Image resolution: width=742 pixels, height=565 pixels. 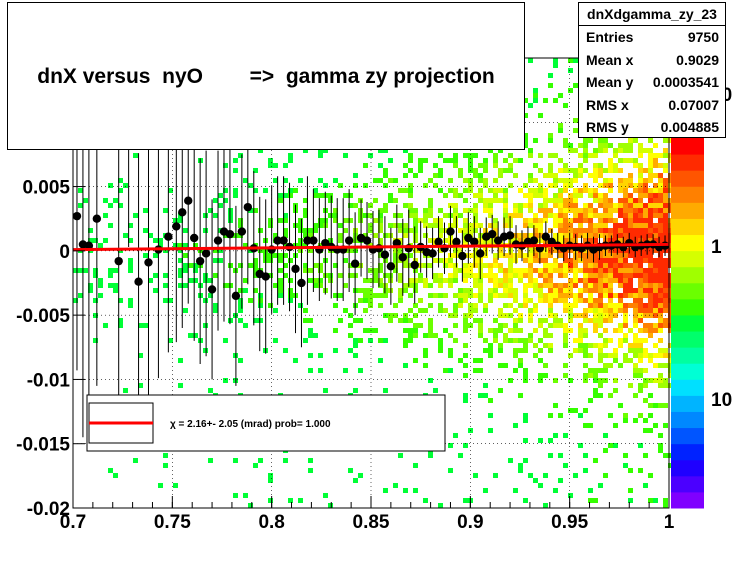 What do you see at coordinates (510, 235) in the screenshot?
I see `profile-point` at bounding box center [510, 235].